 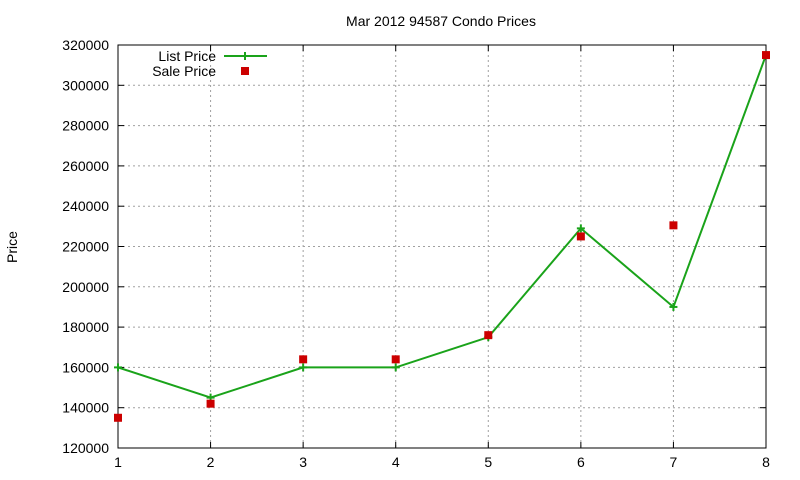 I want to click on y-tick-label: 200000, so click(x=85, y=287).